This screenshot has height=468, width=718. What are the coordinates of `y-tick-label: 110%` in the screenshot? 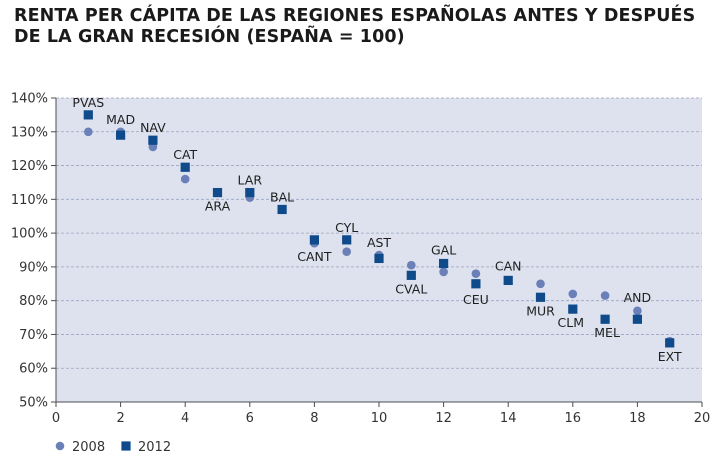 It's located at (29, 200).